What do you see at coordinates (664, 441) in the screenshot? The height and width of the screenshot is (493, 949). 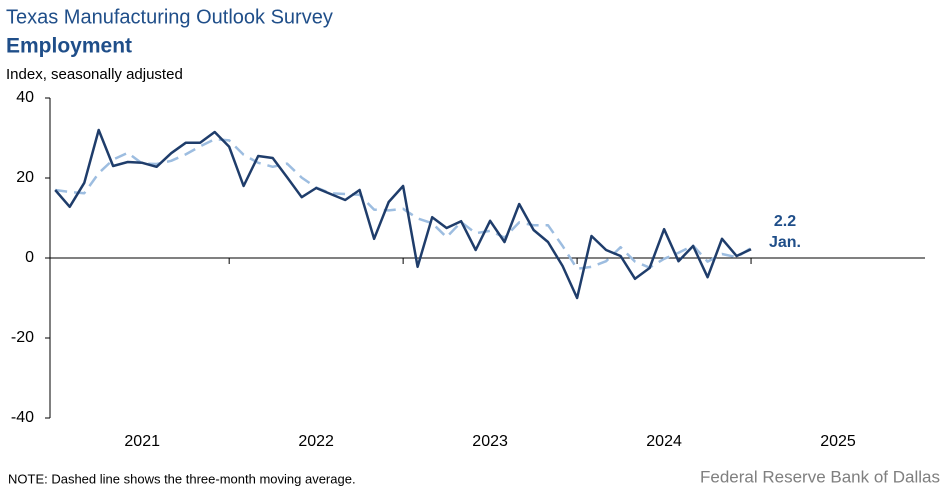 I see `x-tick-label: 2024` at bounding box center [664, 441].